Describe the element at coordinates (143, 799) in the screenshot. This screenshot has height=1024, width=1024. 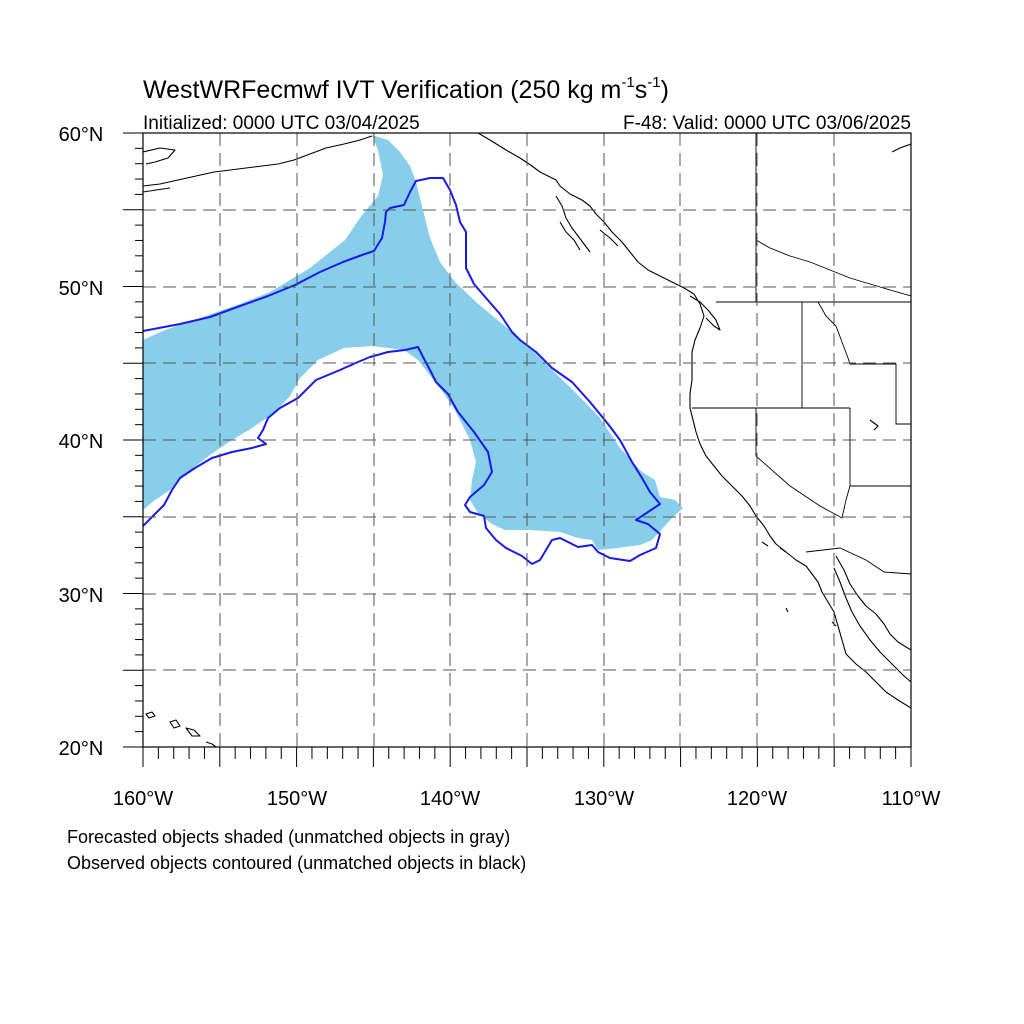
I see `lon-label-160w: 160°W` at that location.